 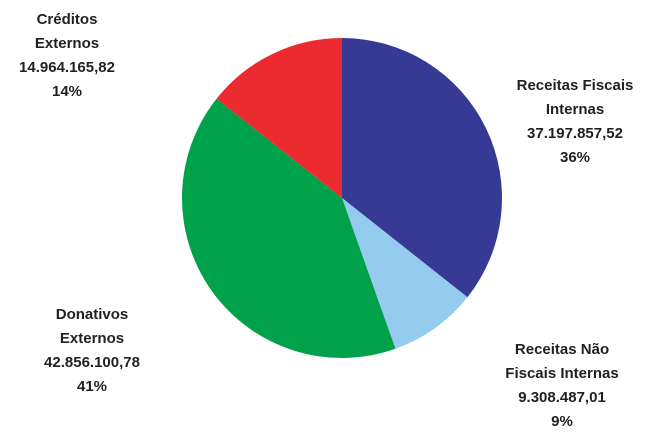 What do you see at coordinates (67, 56) in the screenshot?
I see `label-creditos-externos: Créditos Externos 14.964.165,82 14%` at bounding box center [67, 56].